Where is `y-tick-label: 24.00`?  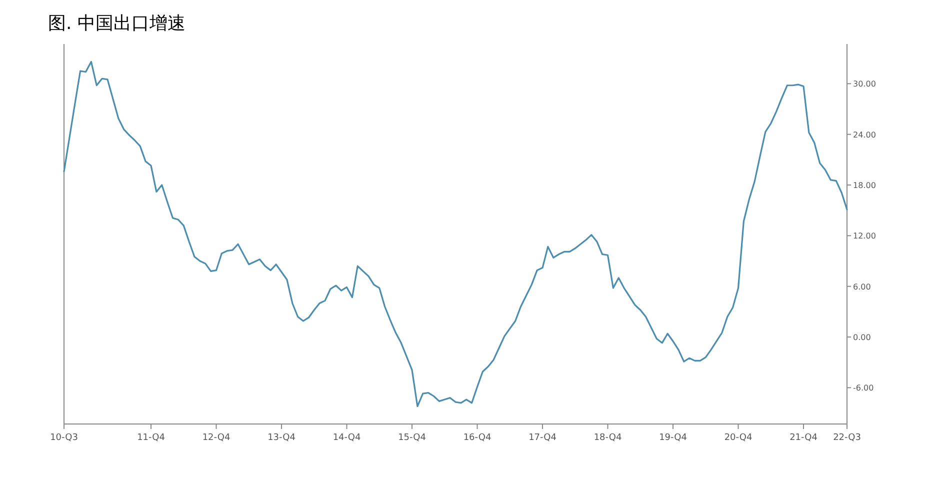 y-tick-label: 24.00 is located at coordinates (864, 135).